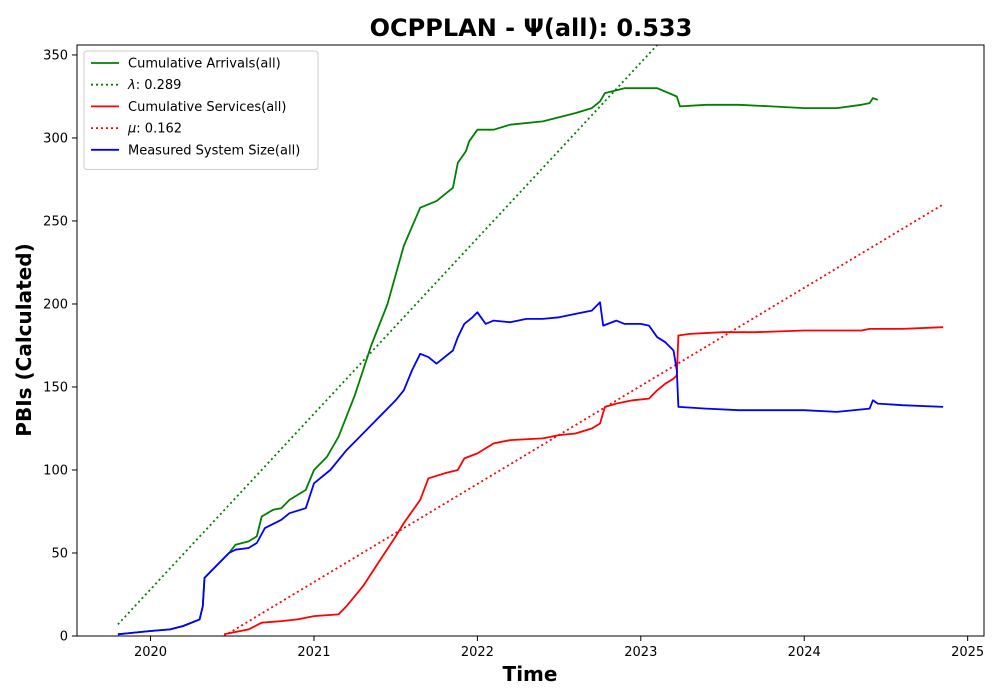 The image size is (1000, 700). What do you see at coordinates (967, 652) in the screenshot?
I see `x-tick-label: 2025` at bounding box center [967, 652].